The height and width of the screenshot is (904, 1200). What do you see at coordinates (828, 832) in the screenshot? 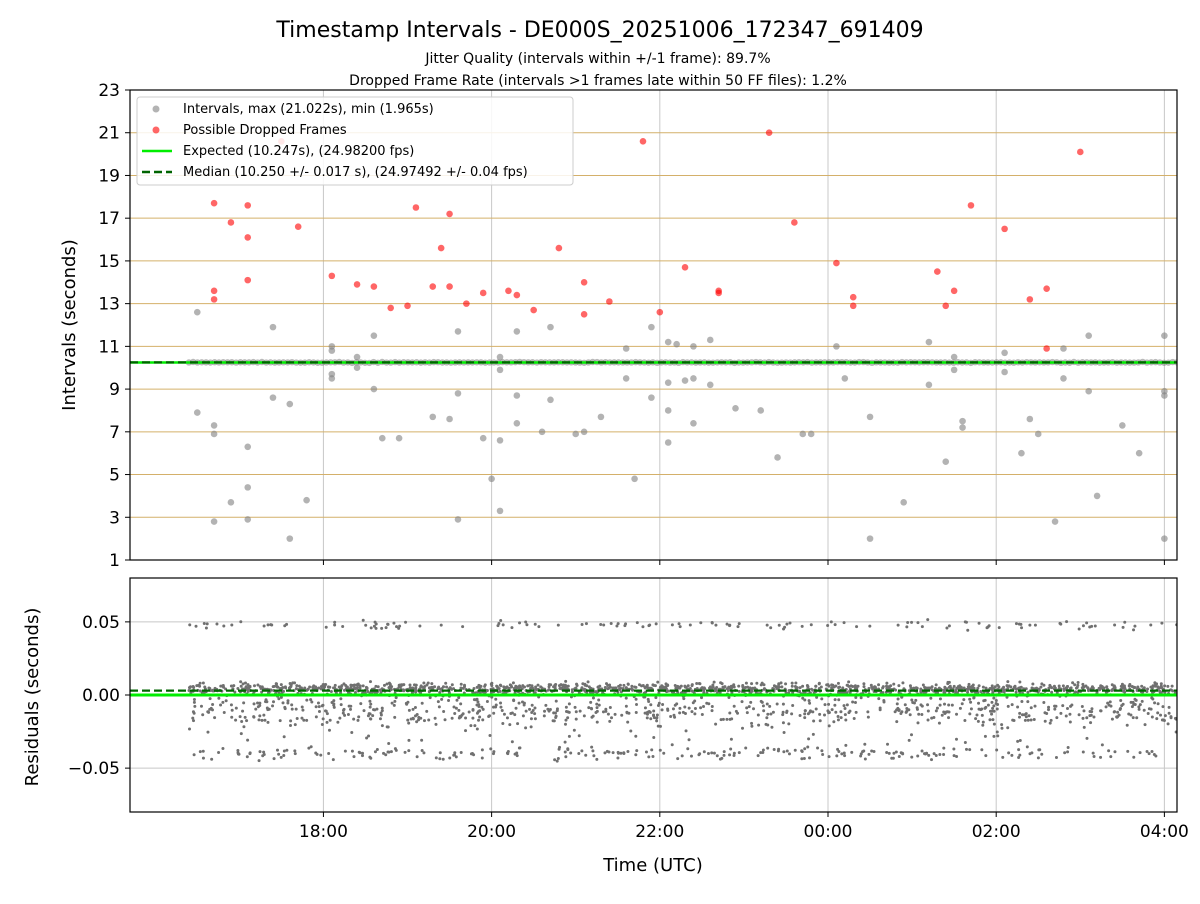
I see `x-tick-label: 00:00` at bounding box center [828, 832].